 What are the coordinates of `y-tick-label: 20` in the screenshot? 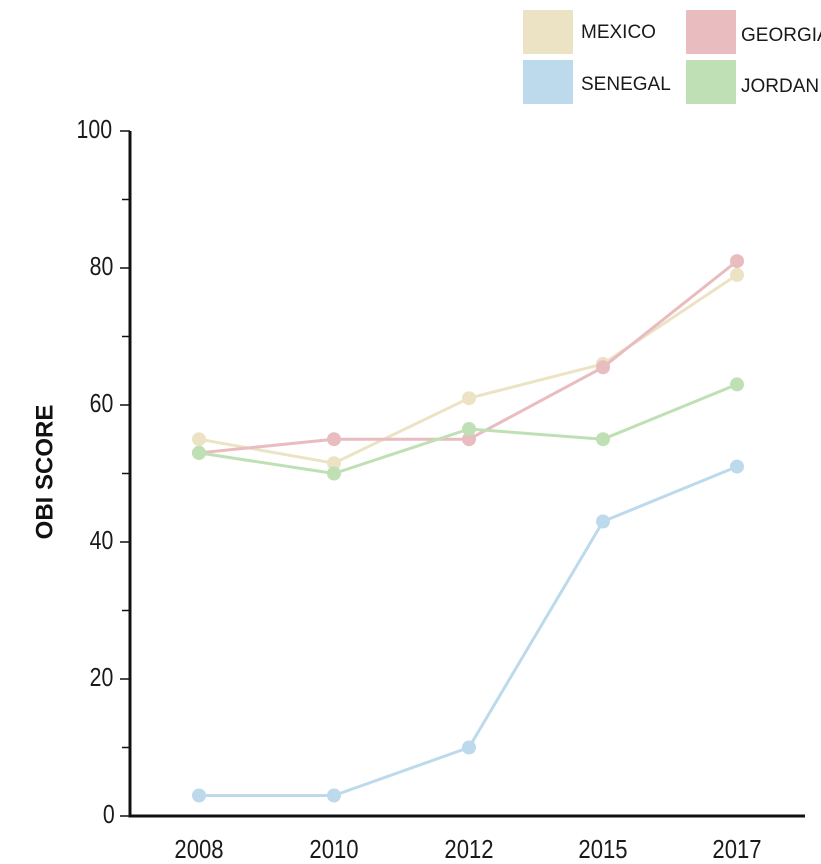 It's located at (102, 678).